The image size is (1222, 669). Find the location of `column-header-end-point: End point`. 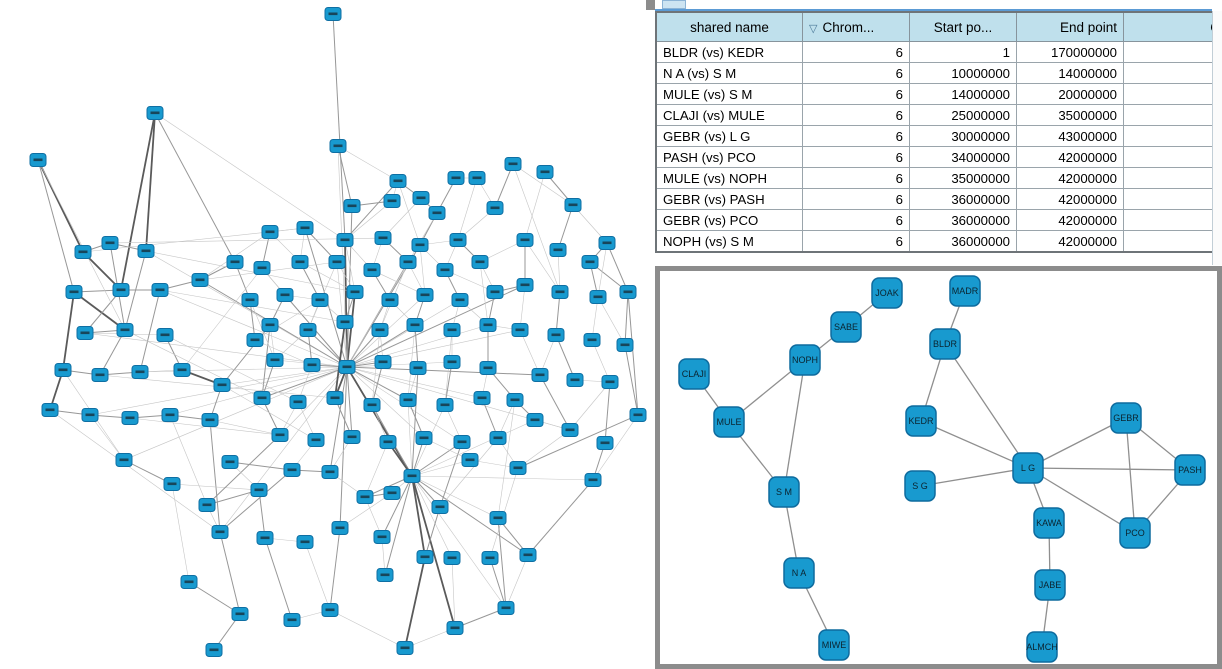

column-header-end-point: End point is located at coordinates (1070, 26).